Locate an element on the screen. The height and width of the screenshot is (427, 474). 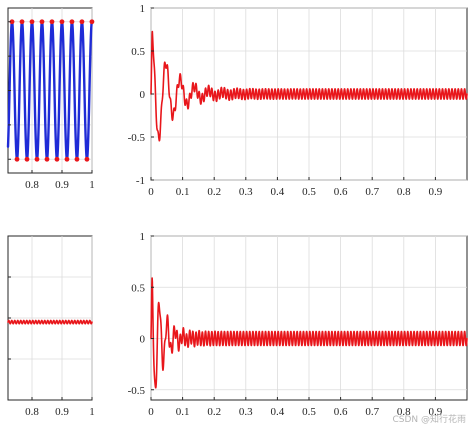
bottom-right-ytick-label: 1 is located at coordinates (143, 237).